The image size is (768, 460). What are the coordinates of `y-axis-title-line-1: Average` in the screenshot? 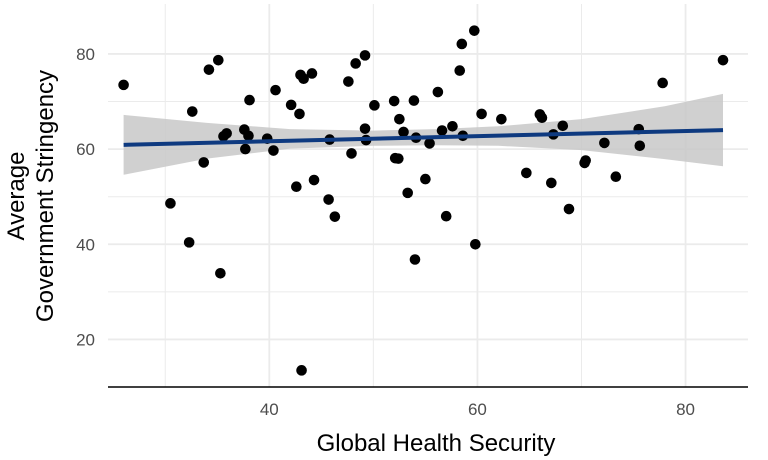 It's located at (16, 196).